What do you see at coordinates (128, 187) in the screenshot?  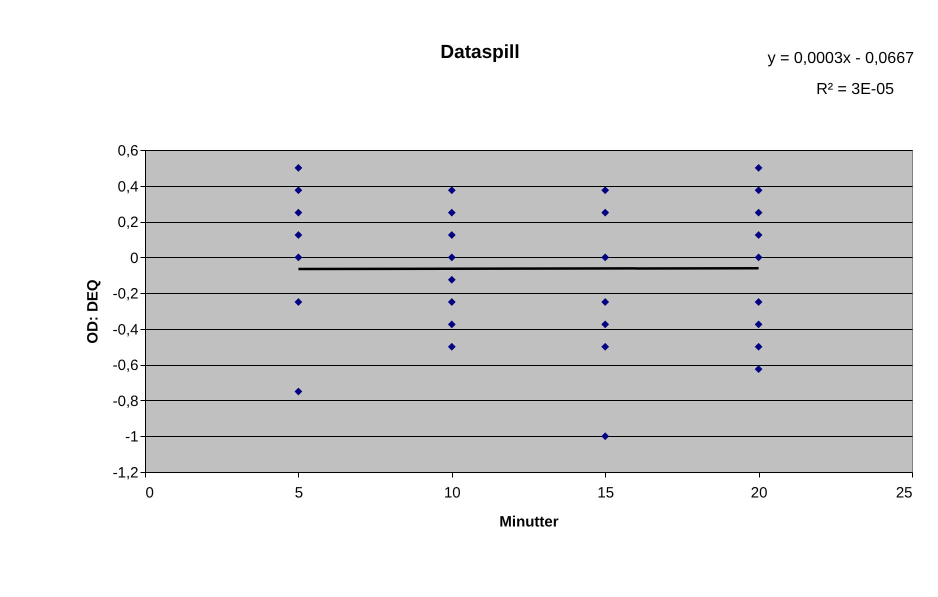 I see `y-tick-label: 0,4` at bounding box center [128, 187].